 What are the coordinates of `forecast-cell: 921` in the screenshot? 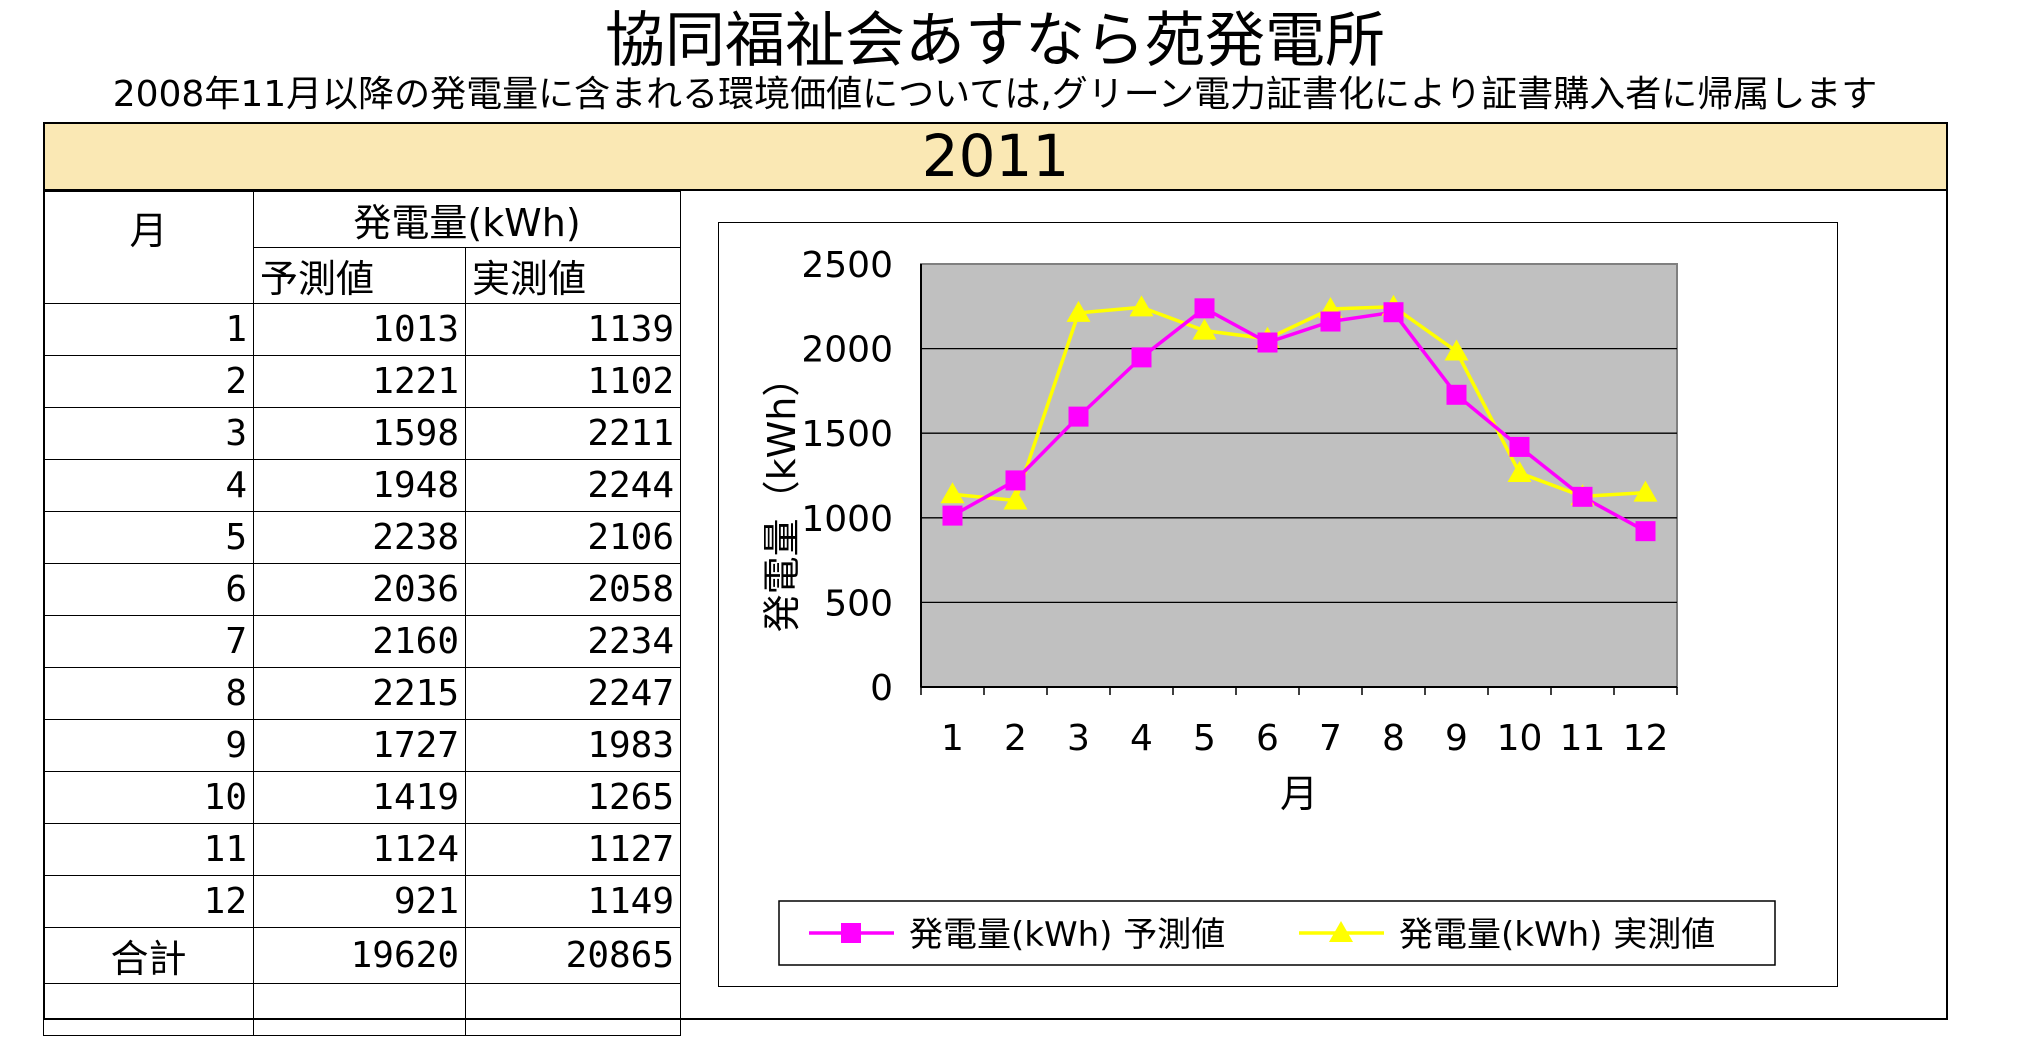 It's located at (359, 901).